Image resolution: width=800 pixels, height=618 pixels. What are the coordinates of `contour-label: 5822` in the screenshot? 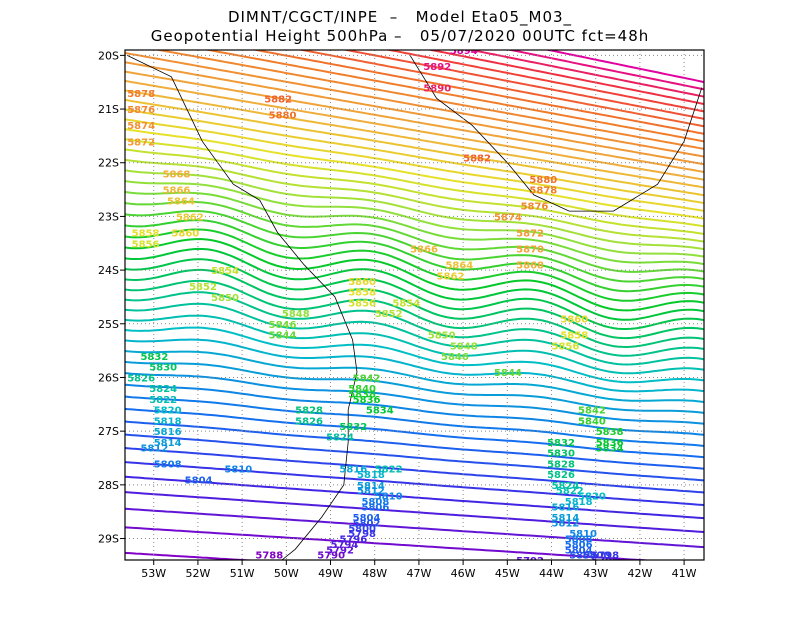 It's located at (389, 470).